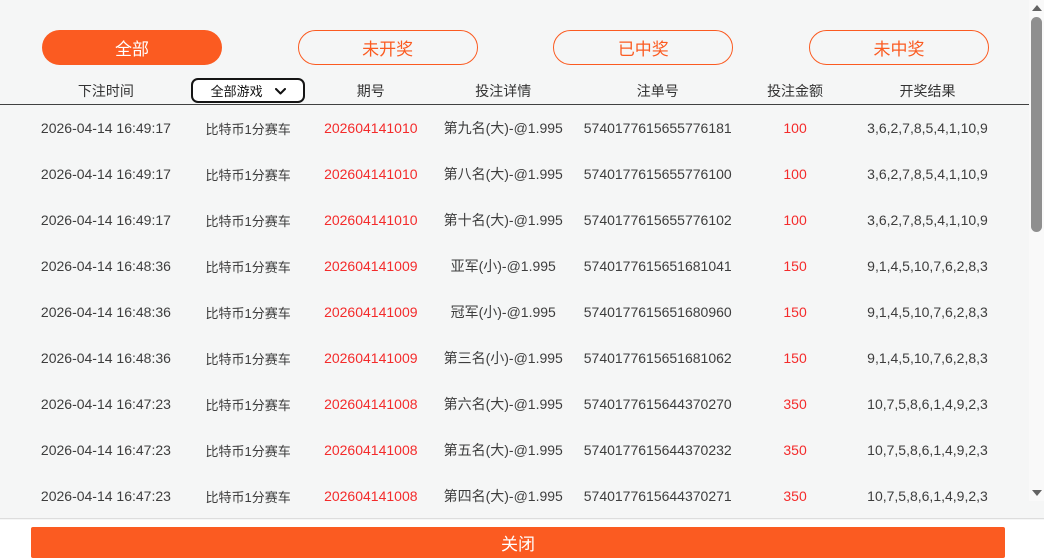 The height and width of the screenshot is (560, 1044). Describe the element at coordinates (657, 90) in the screenshot. I see `header-order-no: 注单号` at that location.